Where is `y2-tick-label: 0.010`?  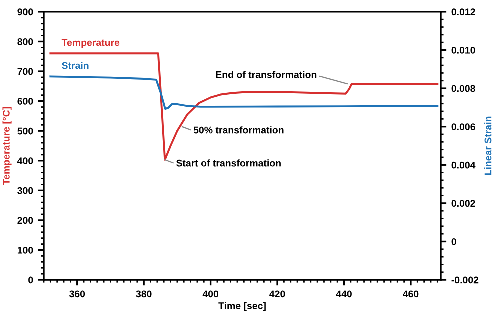
y2-tick-label: 0.010 is located at coordinates (464, 50).